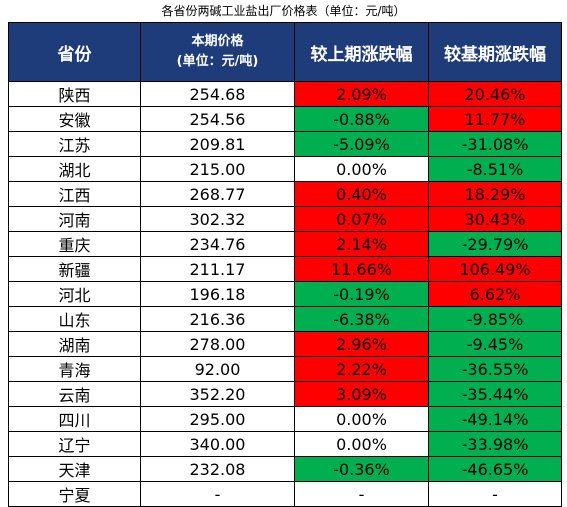 Image resolution: width=567 pixels, height=507 pixels. I want to click on header-province: 省份, so click(74, 52).